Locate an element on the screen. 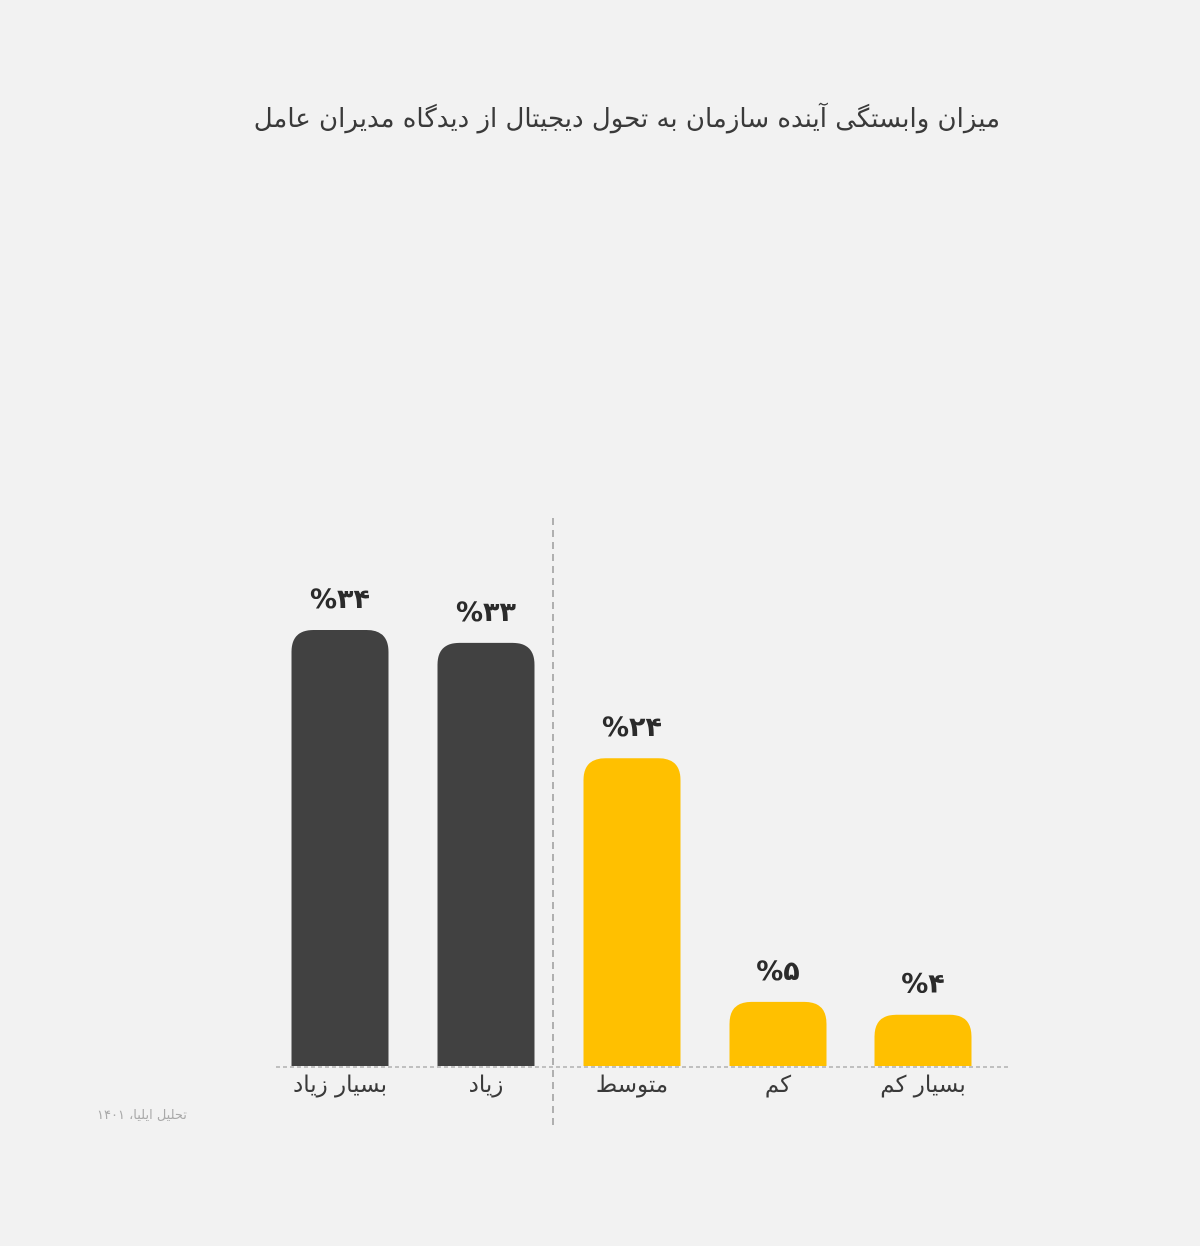 The width and height of the screenshot is (1200, 1246). value-label-5: %۴ is located at coordinates (923, 984).